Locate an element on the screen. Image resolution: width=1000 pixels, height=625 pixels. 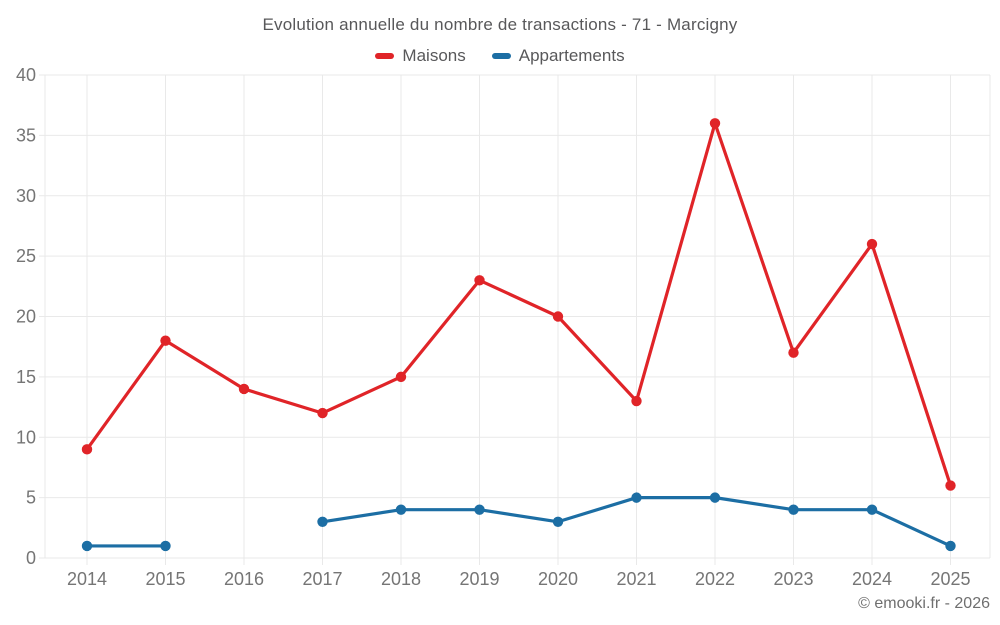
data-point-maisons-2019 is located at coordinates (479, 280).